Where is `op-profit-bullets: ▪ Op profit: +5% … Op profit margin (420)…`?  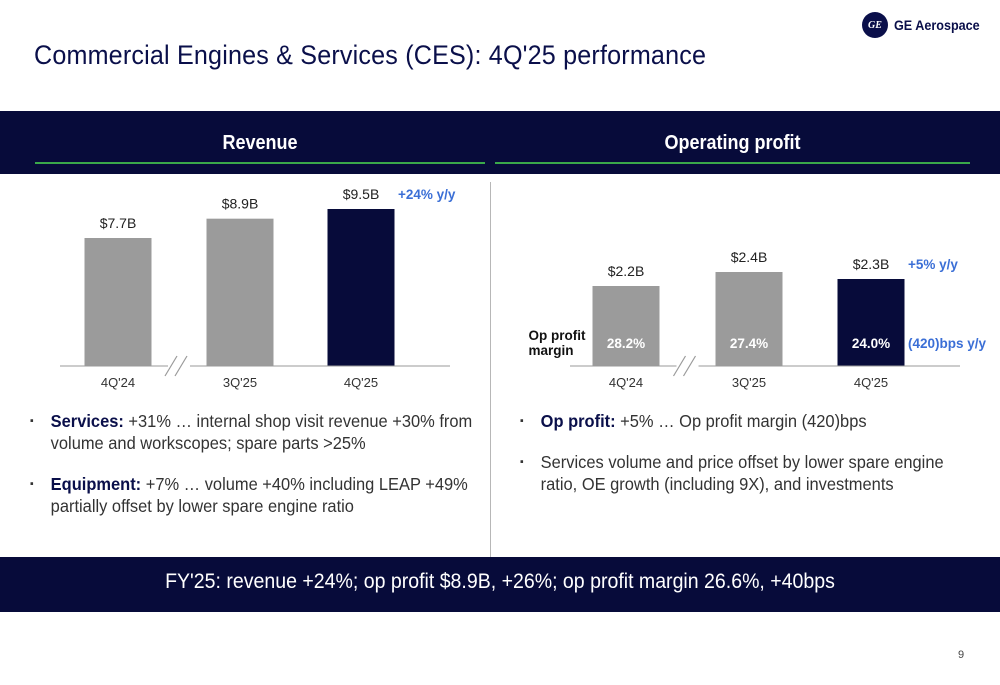 op-profit-bullets: ▪ Op profit: +5% … Op profit margin (420)… is located at coordinates (745, 462).